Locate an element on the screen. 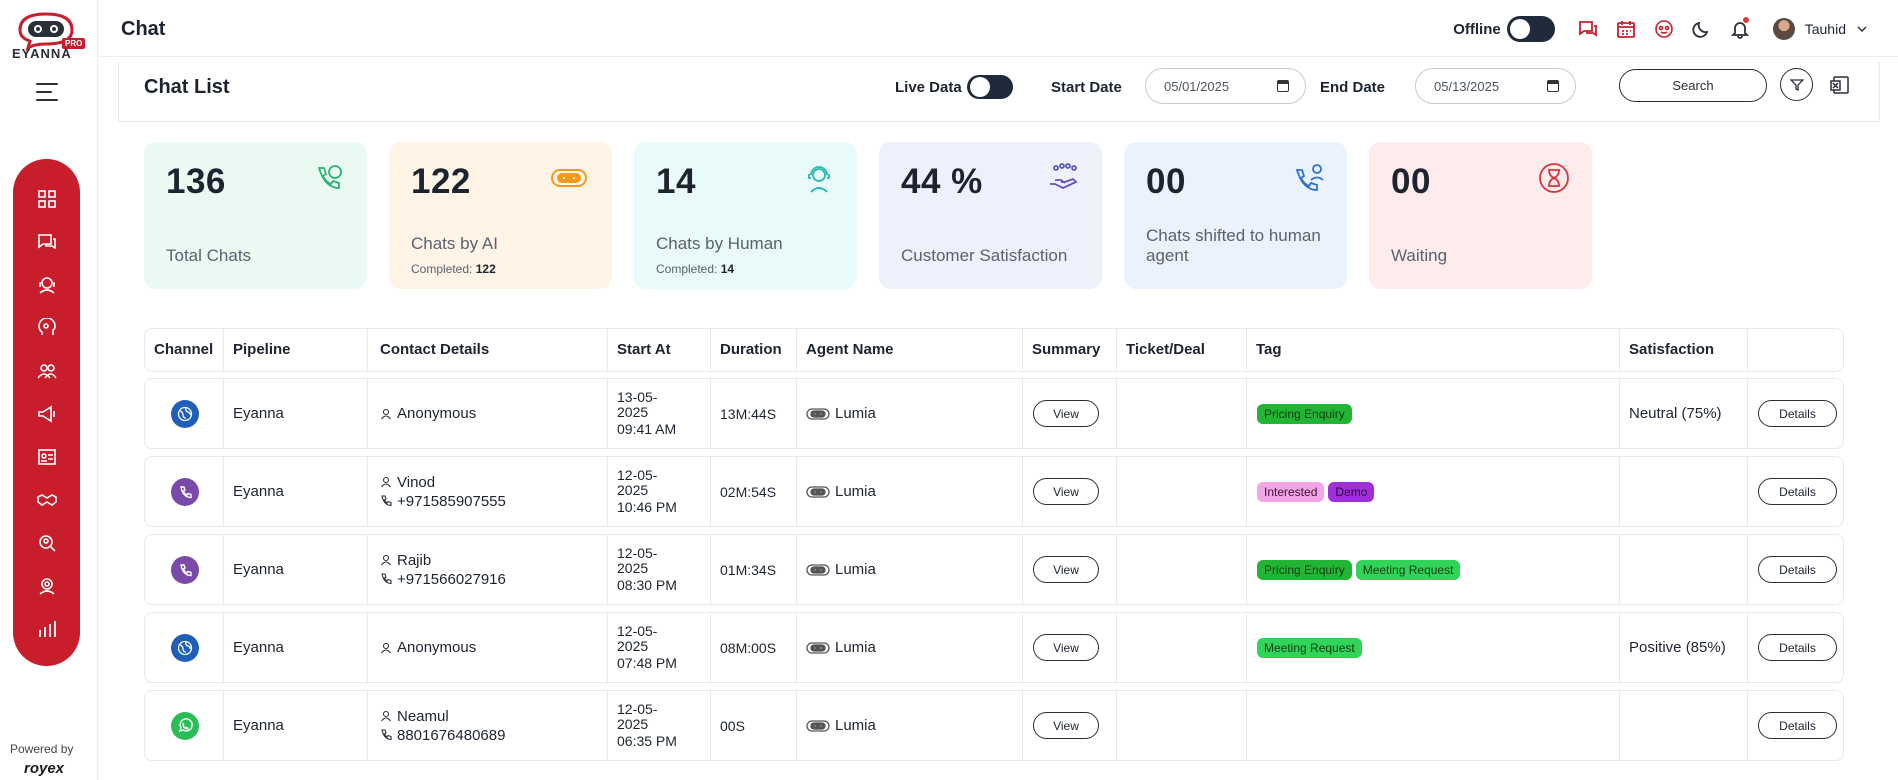 The width and height of the screenshot is (1898, 780). cell-tag: Interested Demo is located at coordinates (1433, 491).